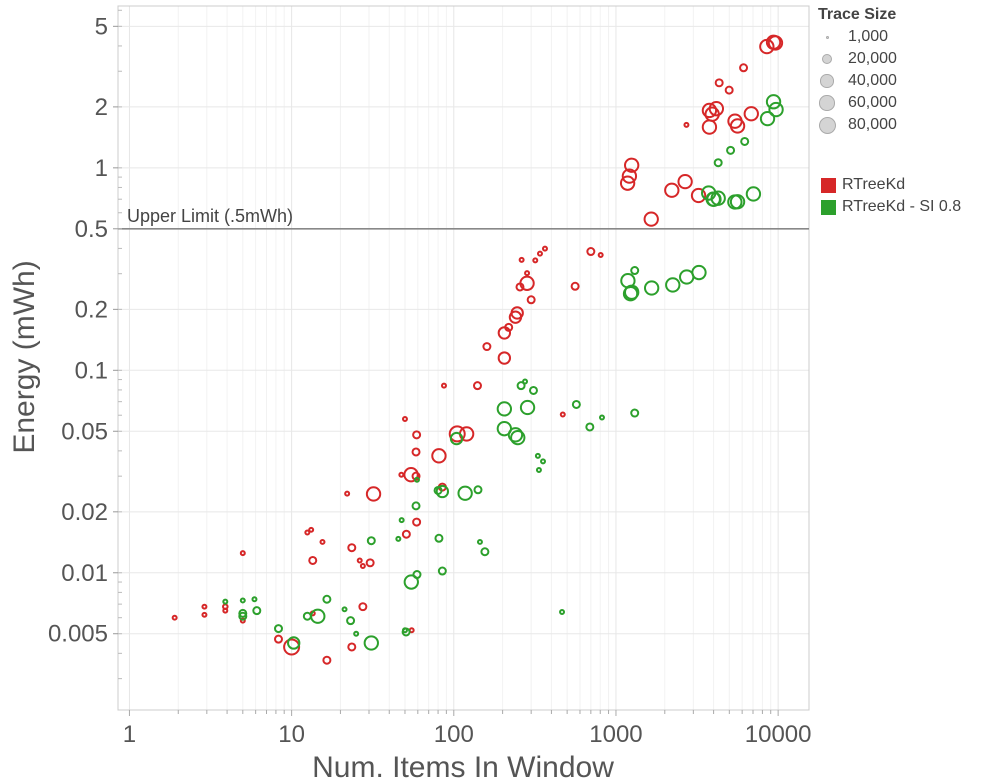 Image resolution: width=987 pixels, height=783 pixels. What do you see at coordinates (868, 36) in the screenshot?
I see `size-legend-label: 1,000` at bounding box center [868, 36].